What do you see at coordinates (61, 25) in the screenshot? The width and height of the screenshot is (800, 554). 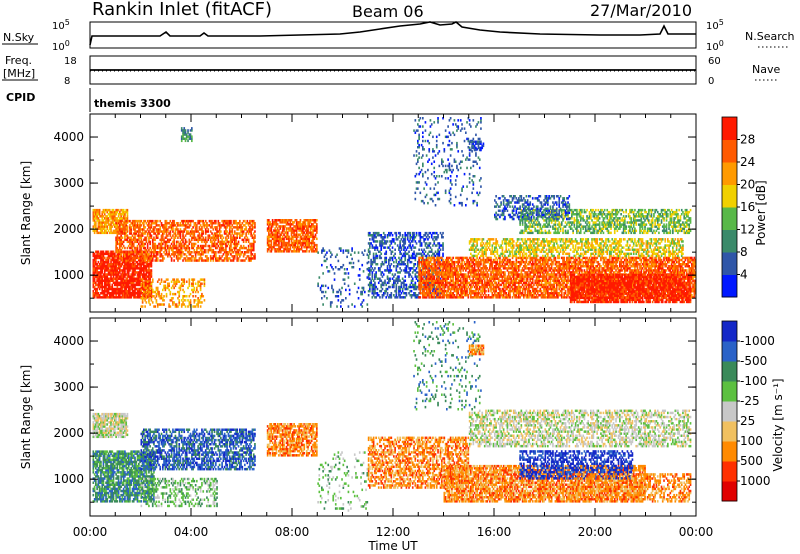 I see `nsky-tick-high: 105` at bounding box center [61, 25].